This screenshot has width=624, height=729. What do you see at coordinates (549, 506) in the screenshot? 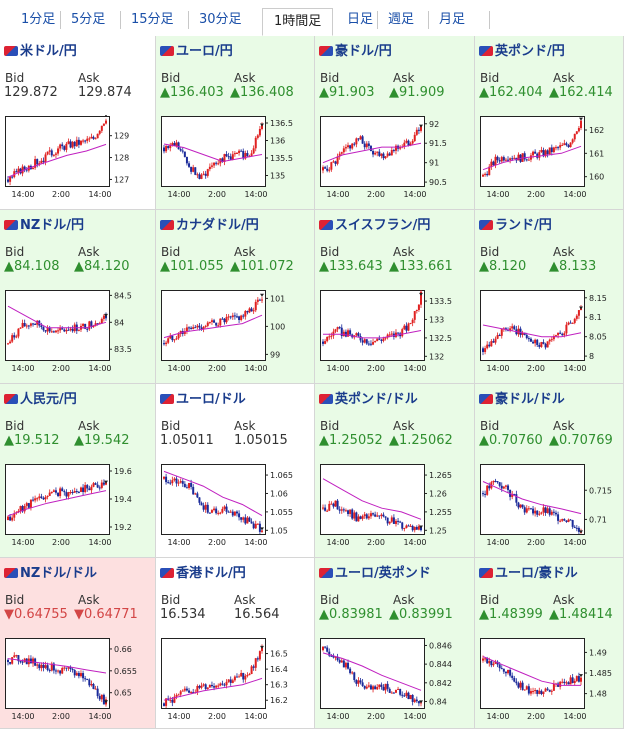
I see `price-chart: 0.715 0.71 14:00 2:00 14:00` at bounding box center [549, 506].